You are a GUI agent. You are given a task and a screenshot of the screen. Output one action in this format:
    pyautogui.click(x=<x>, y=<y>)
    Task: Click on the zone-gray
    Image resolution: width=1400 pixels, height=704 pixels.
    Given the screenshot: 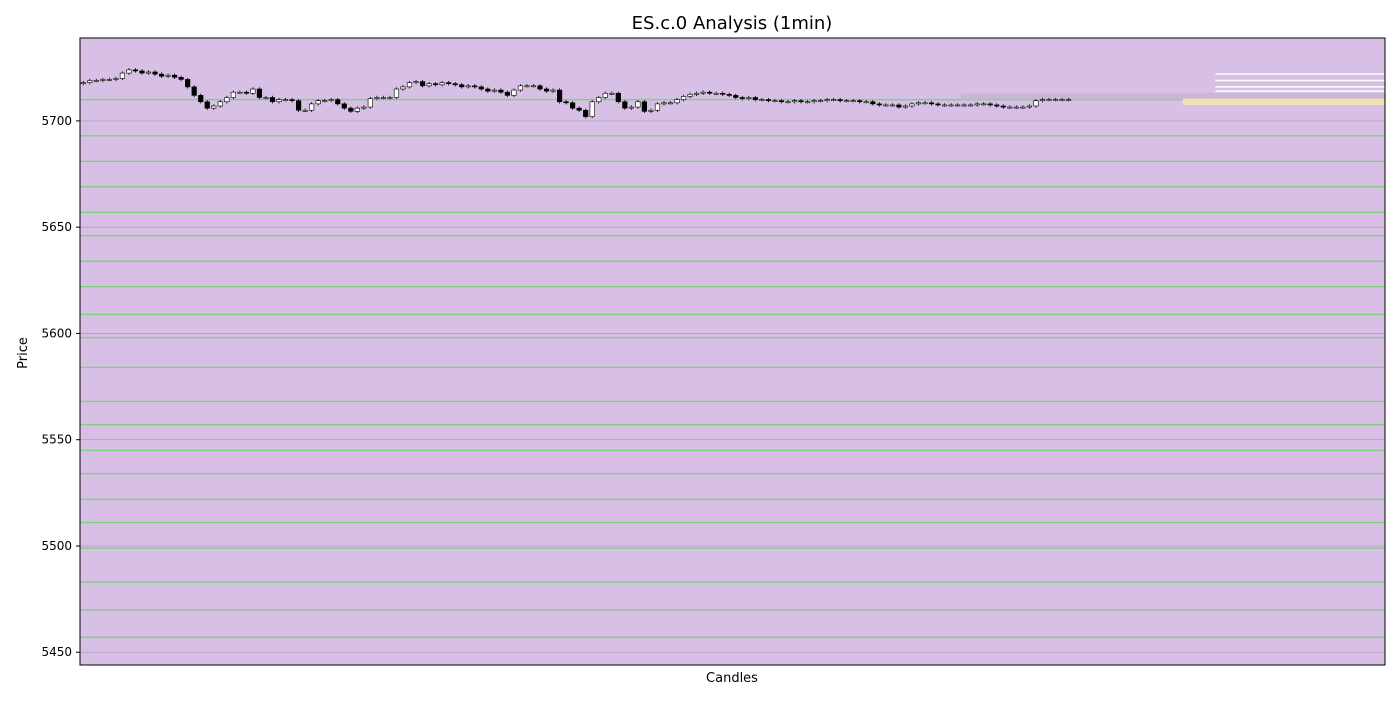 What is the action you would take?
    pyautogui.click(x=1172, y=96)
    